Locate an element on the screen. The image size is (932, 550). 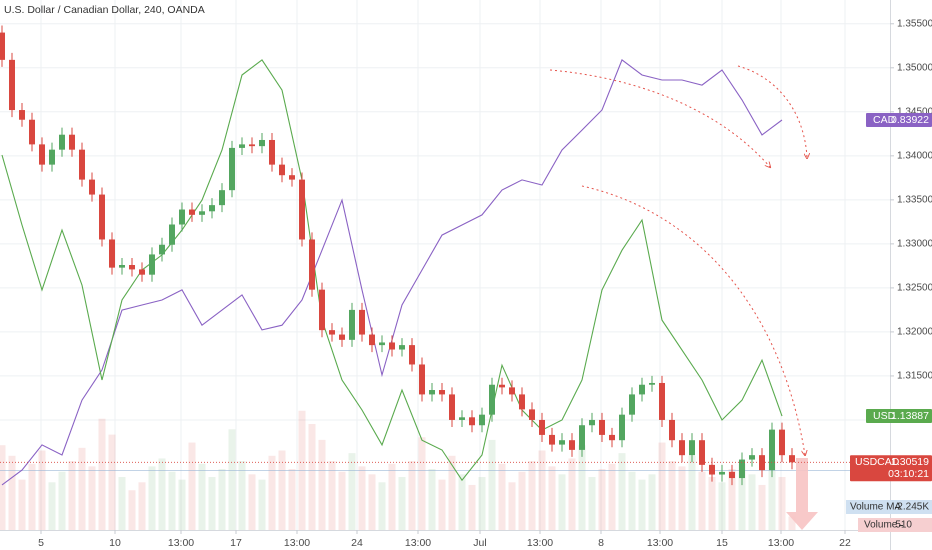
y-tick-label: 1.35000 is located at coordinates (914, 67).